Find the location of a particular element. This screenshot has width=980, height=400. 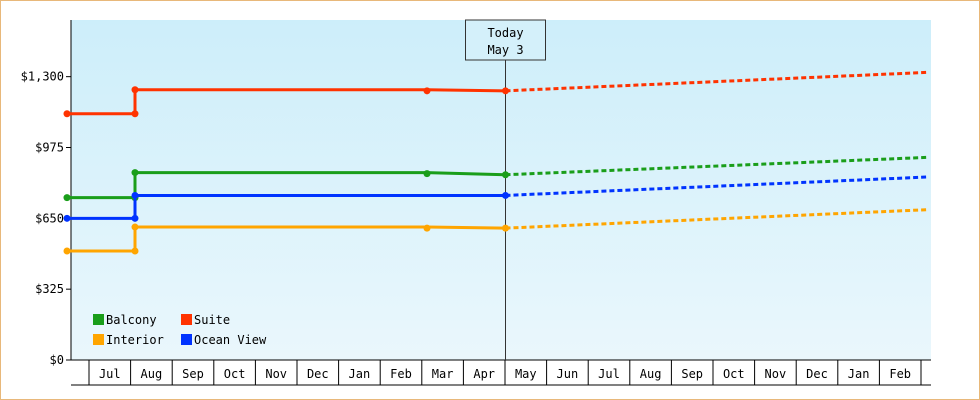

x-tick-label: Jun is located at coordinates (568, 374).